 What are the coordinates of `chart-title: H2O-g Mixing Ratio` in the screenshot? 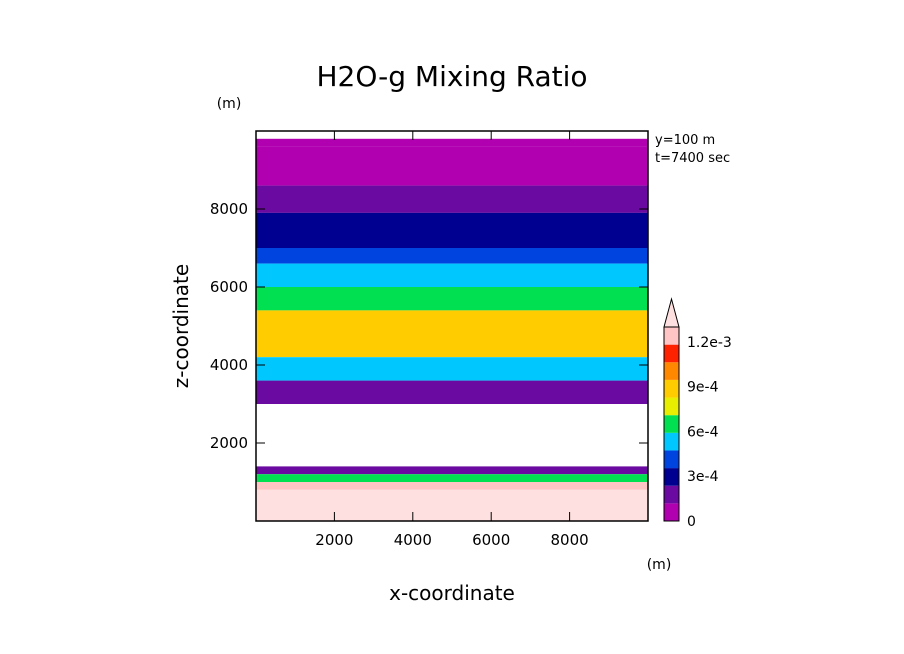 It's located at (451, 76).